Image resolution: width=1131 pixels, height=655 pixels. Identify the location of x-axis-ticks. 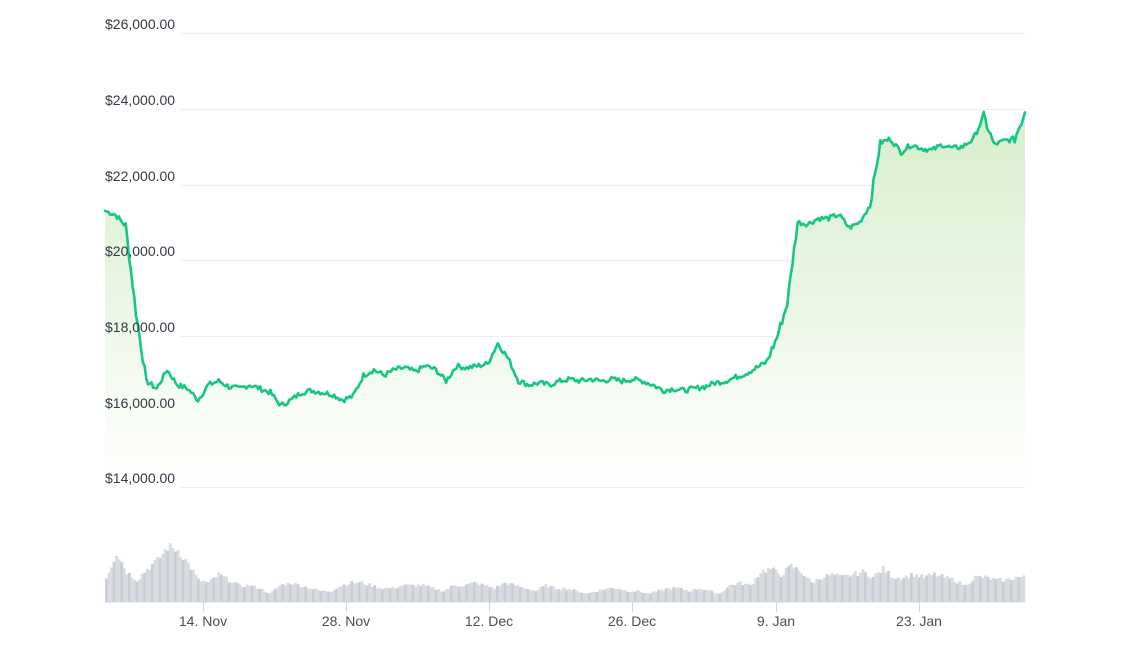
(561, 607).